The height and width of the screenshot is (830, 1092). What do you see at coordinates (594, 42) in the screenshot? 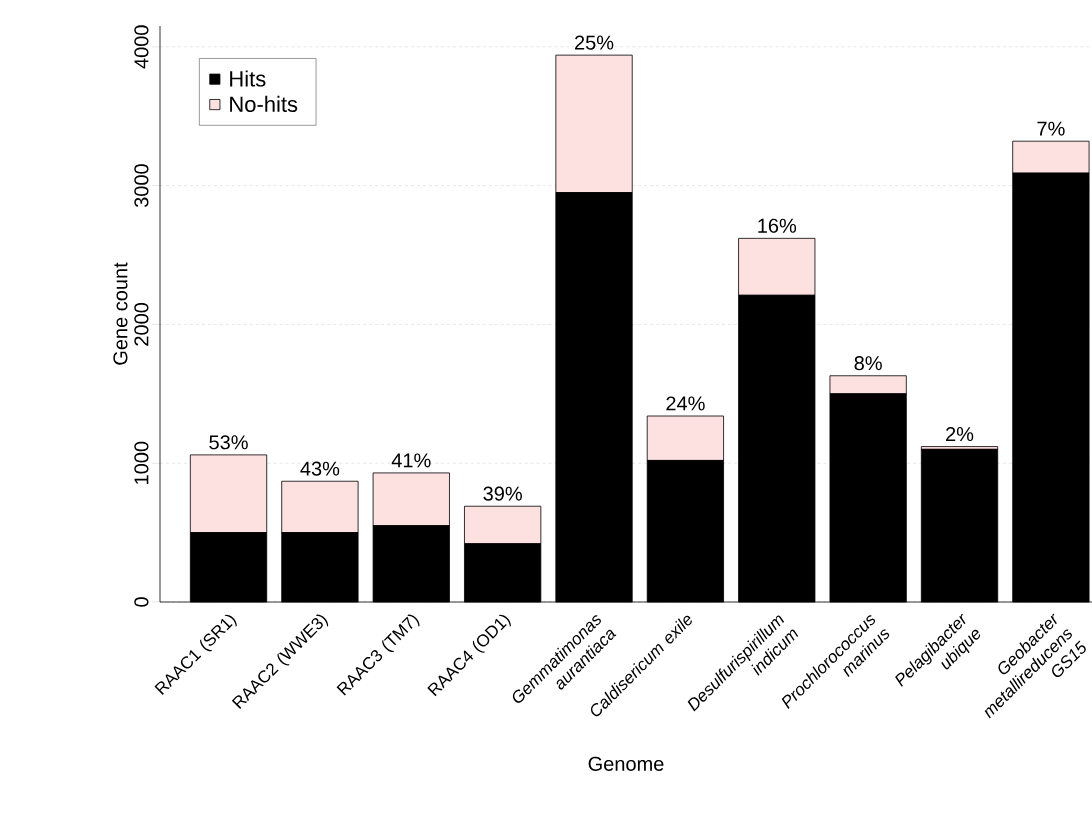
I see `annotation: 25%` at bounding box center [594, 42].